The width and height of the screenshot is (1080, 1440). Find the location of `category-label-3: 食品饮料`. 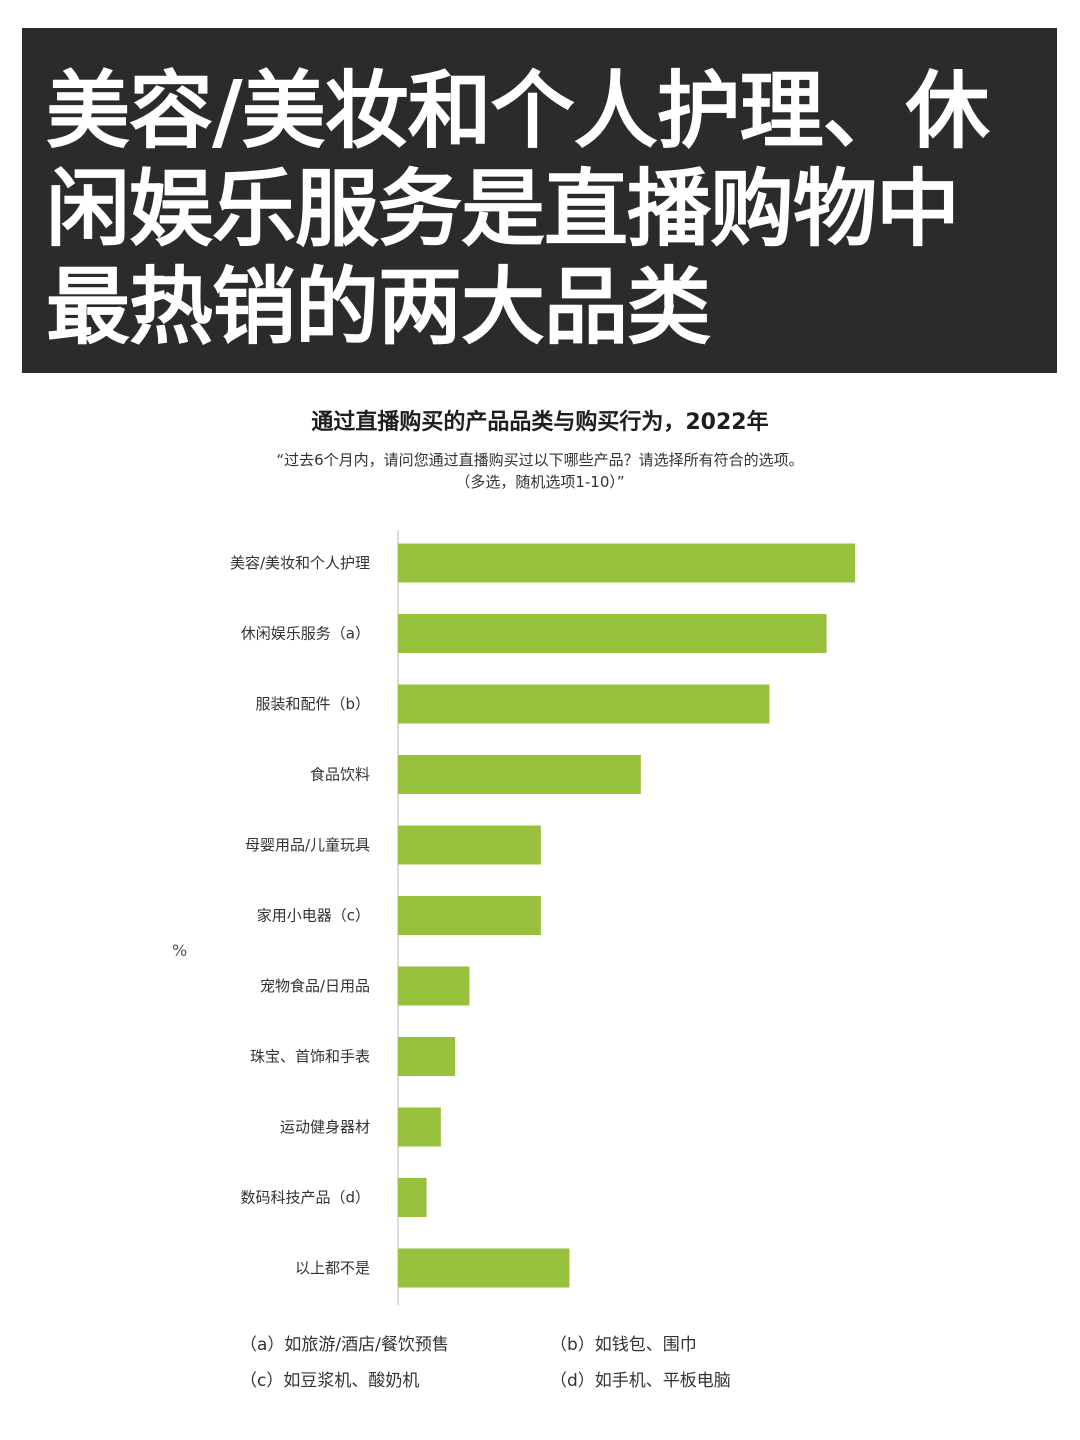

category-label-3: 食品饮料 is located at coordinates (340, 775).